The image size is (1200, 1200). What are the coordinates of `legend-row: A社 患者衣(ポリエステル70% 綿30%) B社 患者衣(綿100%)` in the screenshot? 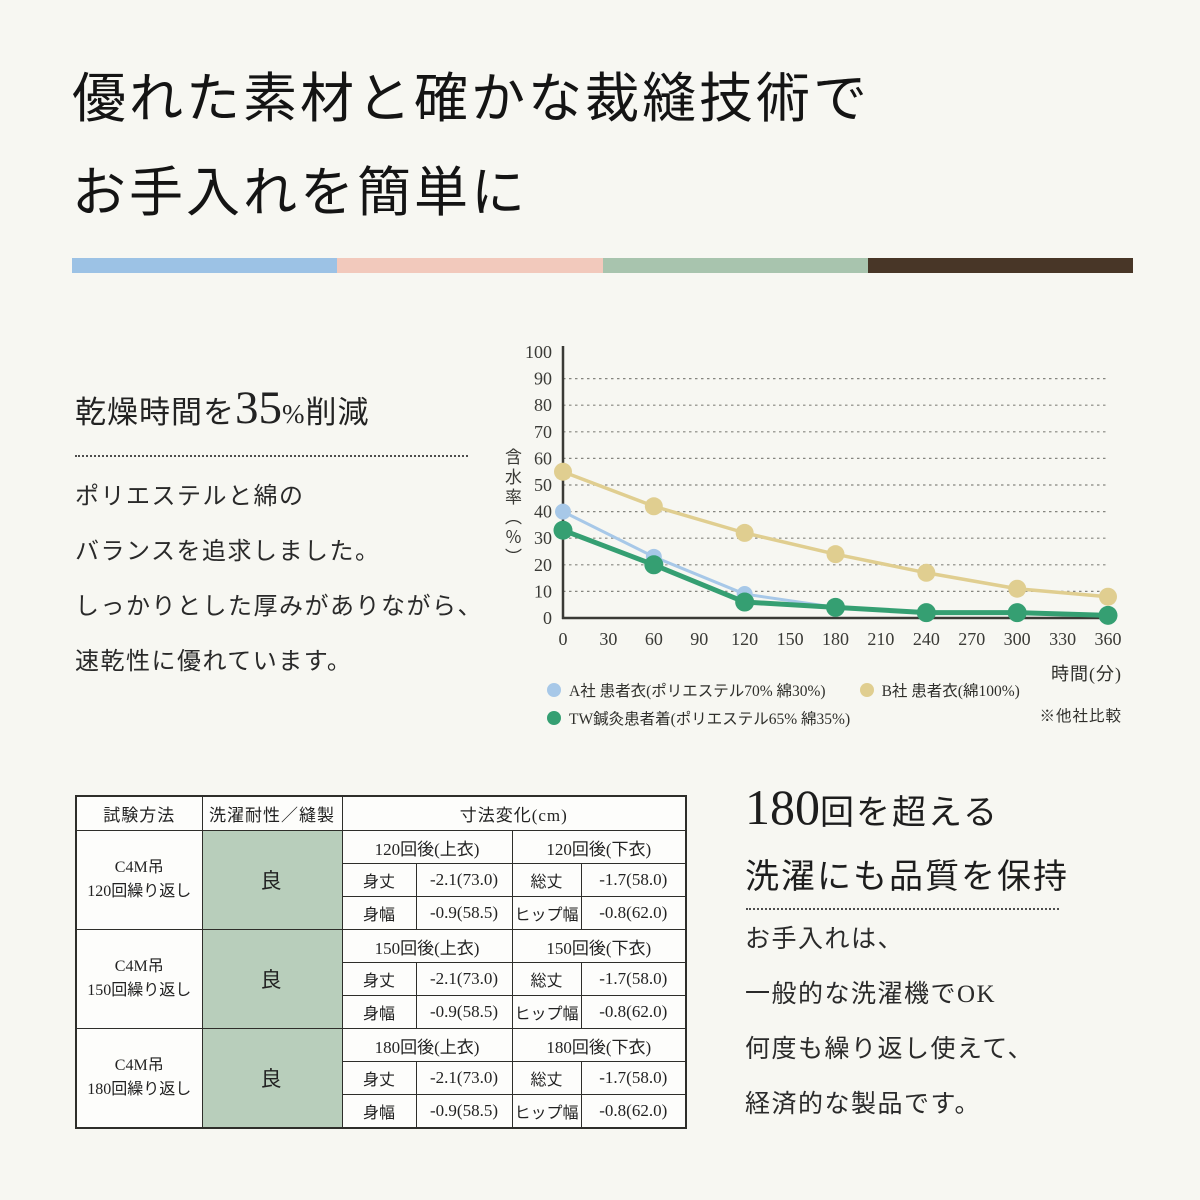 It's located at (783, 690).